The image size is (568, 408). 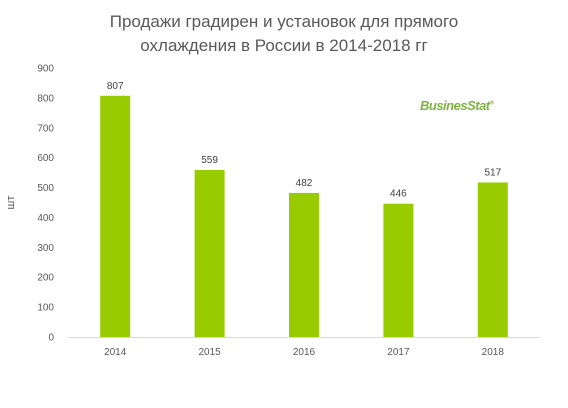 I want to click on chart-title-line-1: Продажи градирен и установок для прямого, so click(x=284, y=21).